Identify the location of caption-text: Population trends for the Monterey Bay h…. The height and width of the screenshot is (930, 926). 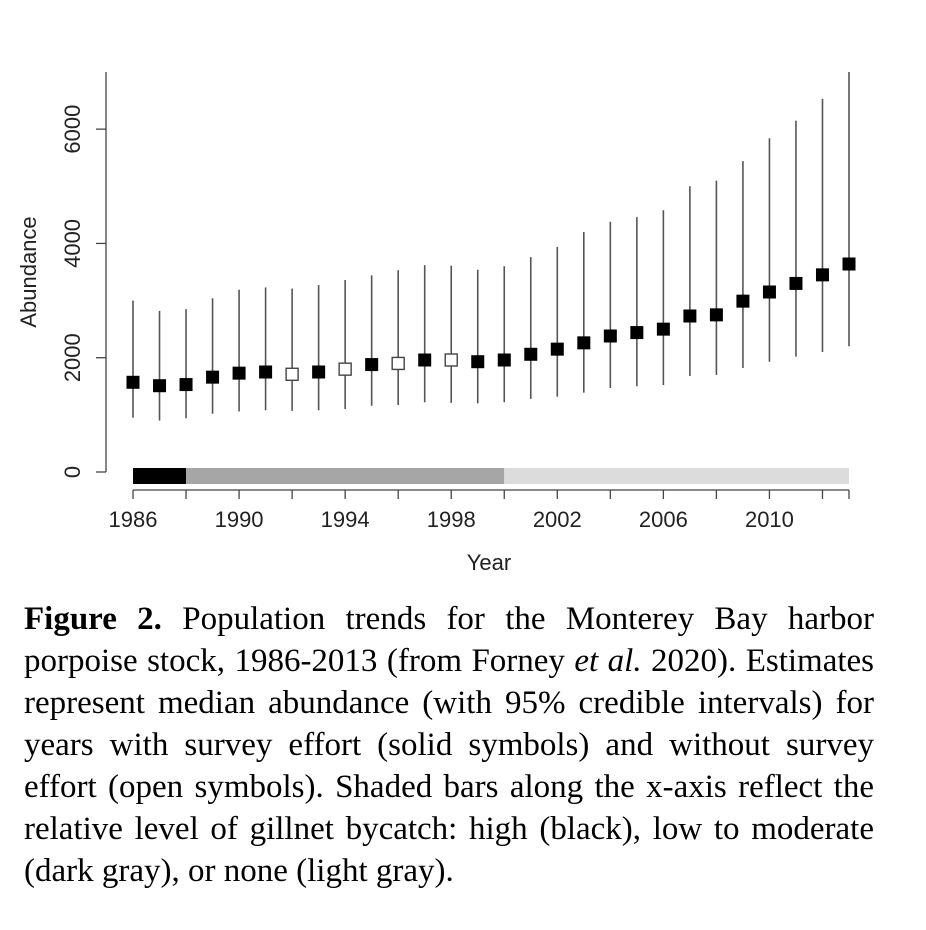
(449, 640).